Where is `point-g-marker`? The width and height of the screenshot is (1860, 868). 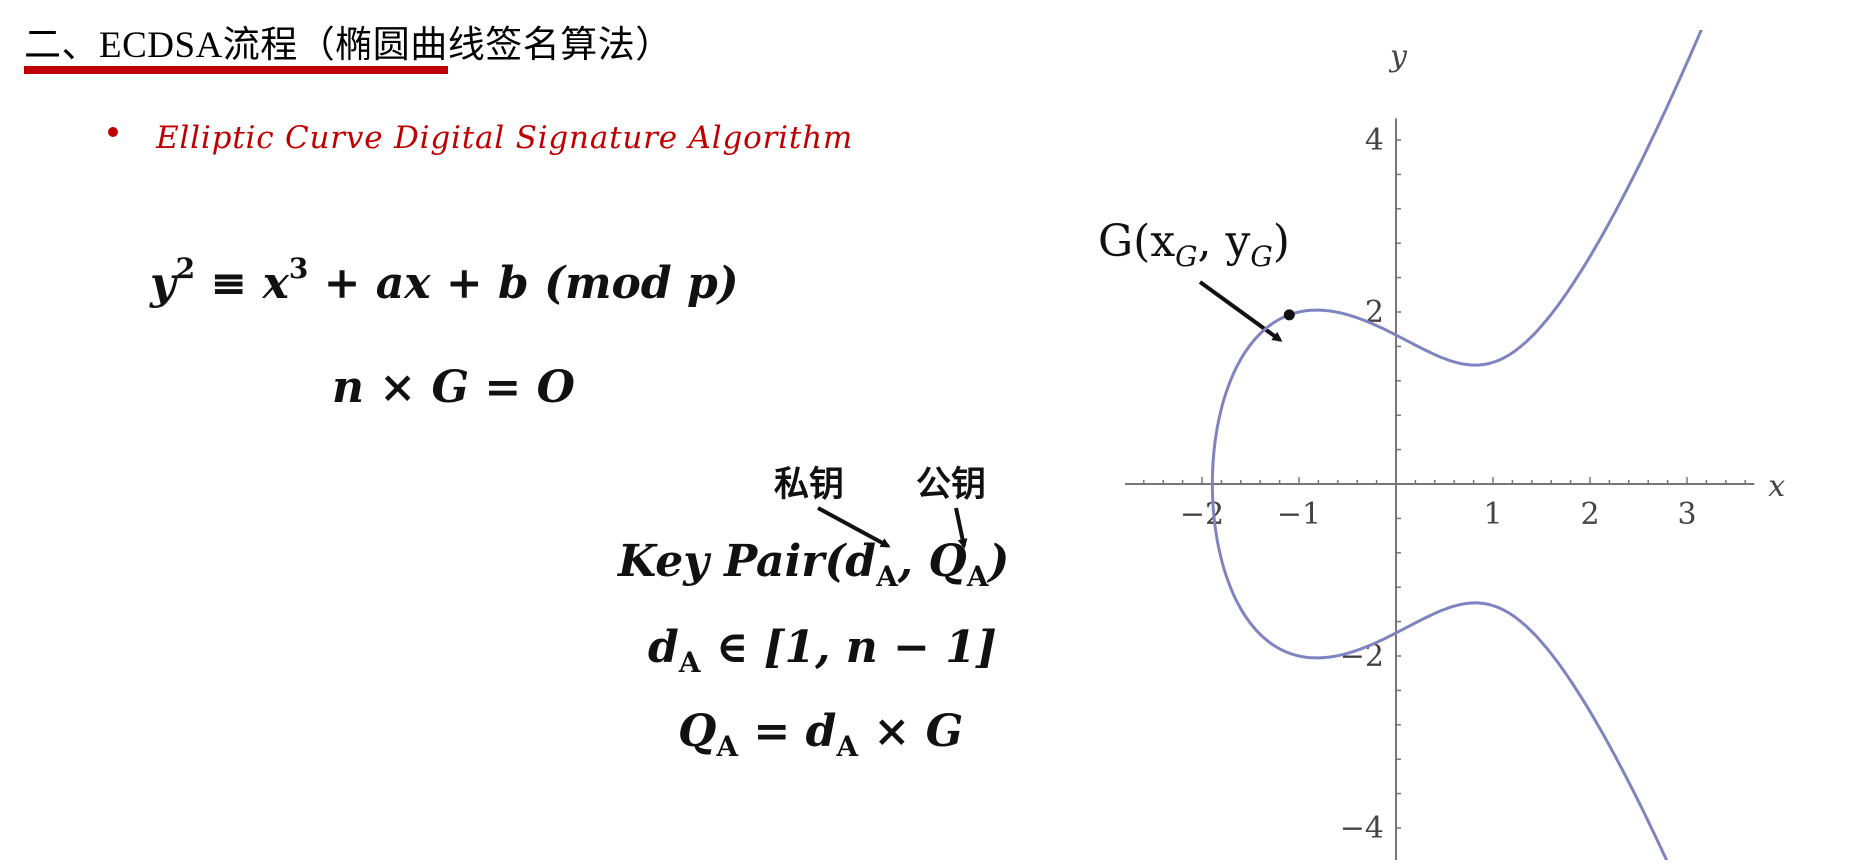
point-g-marker is located at coordinates (1289, 314).